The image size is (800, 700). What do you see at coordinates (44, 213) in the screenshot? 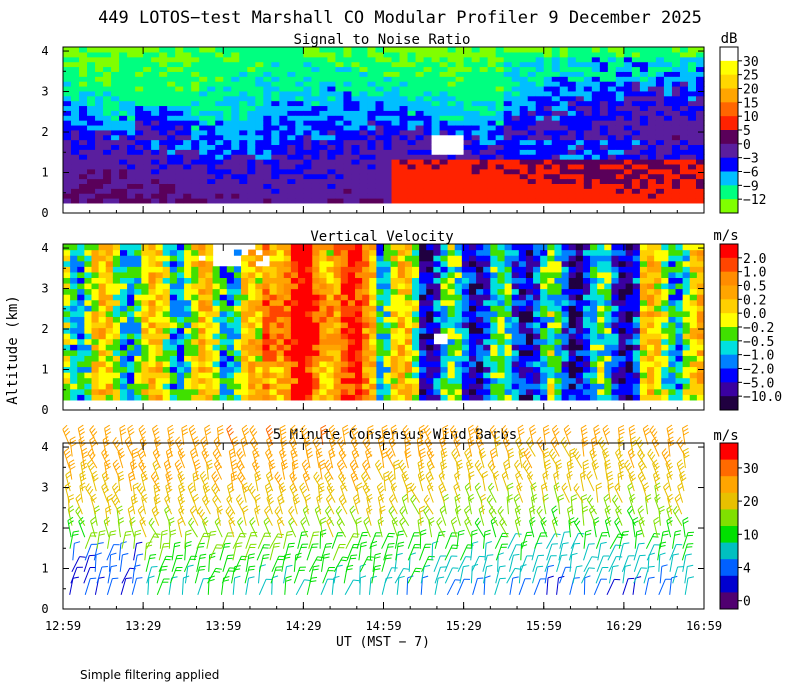
I see `y-tick-label: 0` at bounding box center [44, 213].